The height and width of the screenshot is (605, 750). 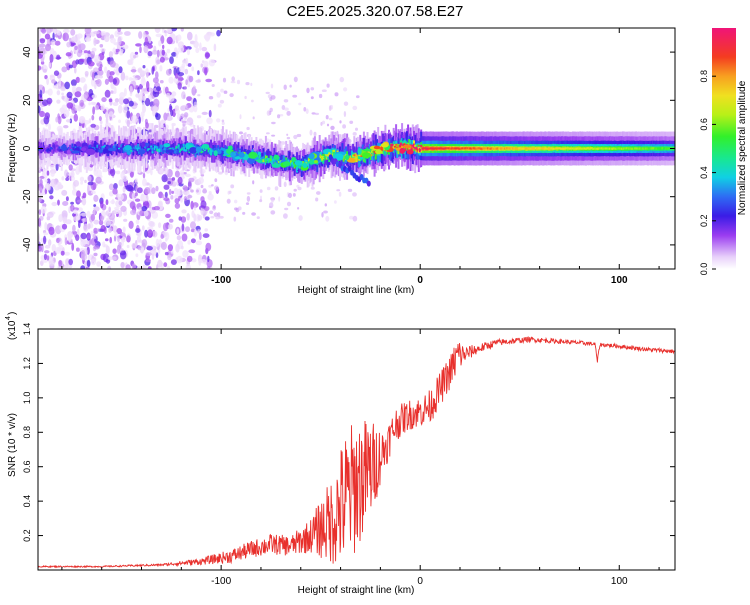 What do you see at coordinates (27, 196) in the screenshot?
I see `y-tick-label: -20` at bounding box center [27, 196].